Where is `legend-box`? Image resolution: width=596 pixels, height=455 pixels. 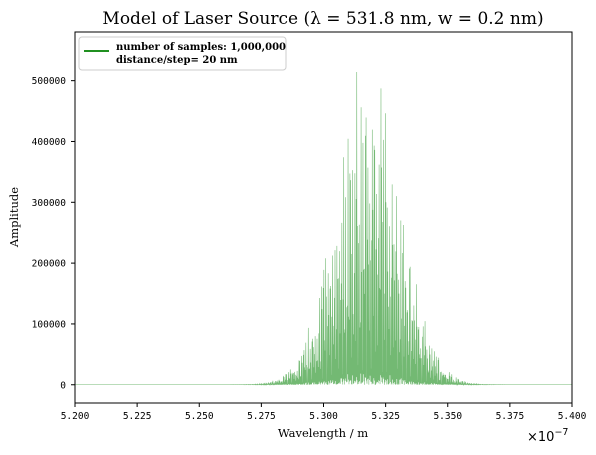
legend-box is located at coordinates (182, 53).